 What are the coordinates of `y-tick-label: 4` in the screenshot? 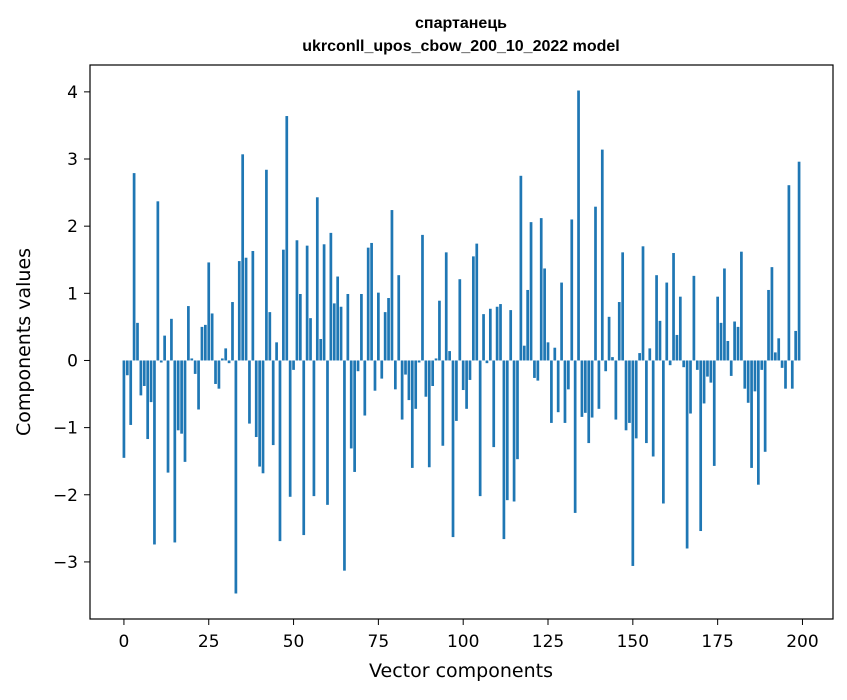 It's located at (72, 93).